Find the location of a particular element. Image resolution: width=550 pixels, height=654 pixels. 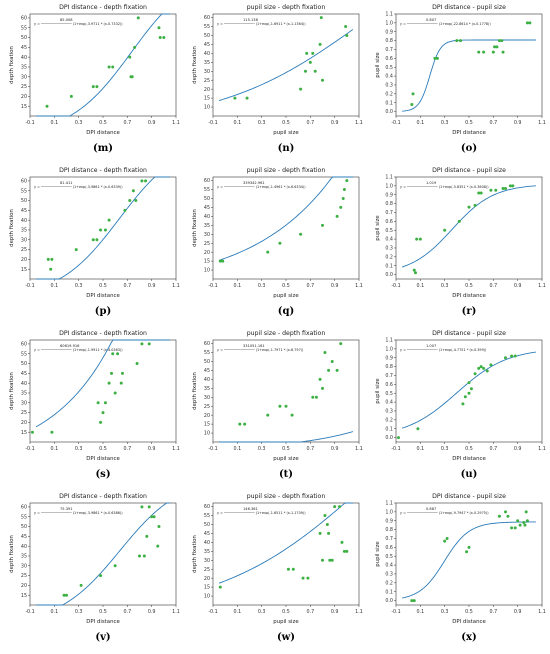

y-tick-label: 1.1 is located at coordinates (389, 15).